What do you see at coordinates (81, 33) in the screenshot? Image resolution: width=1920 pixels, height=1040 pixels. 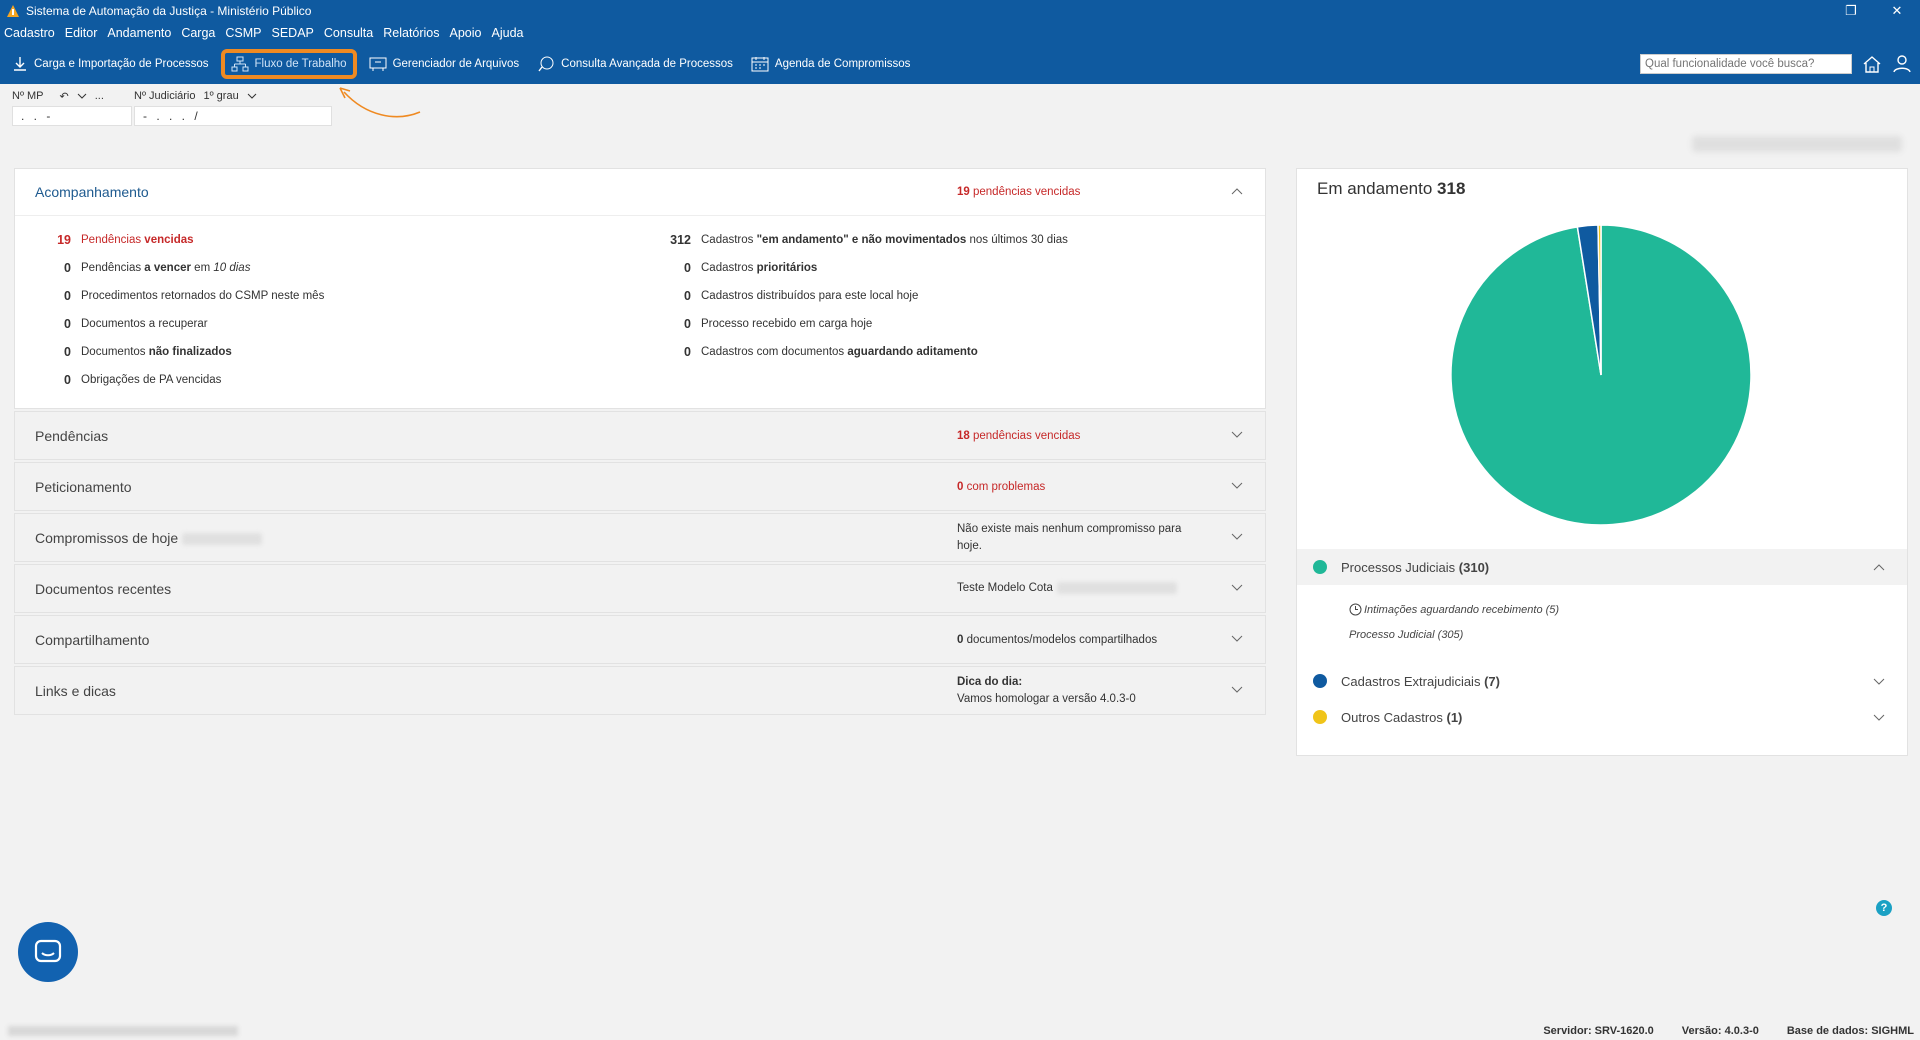 I see `menu-editor: Editor` at bounding box center [81, 33].